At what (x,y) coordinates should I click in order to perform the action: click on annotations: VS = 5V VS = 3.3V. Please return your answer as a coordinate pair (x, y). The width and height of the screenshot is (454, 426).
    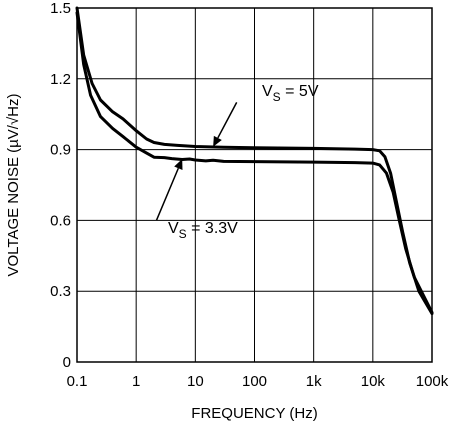
    Looking at the image, I should click on (243, 162).